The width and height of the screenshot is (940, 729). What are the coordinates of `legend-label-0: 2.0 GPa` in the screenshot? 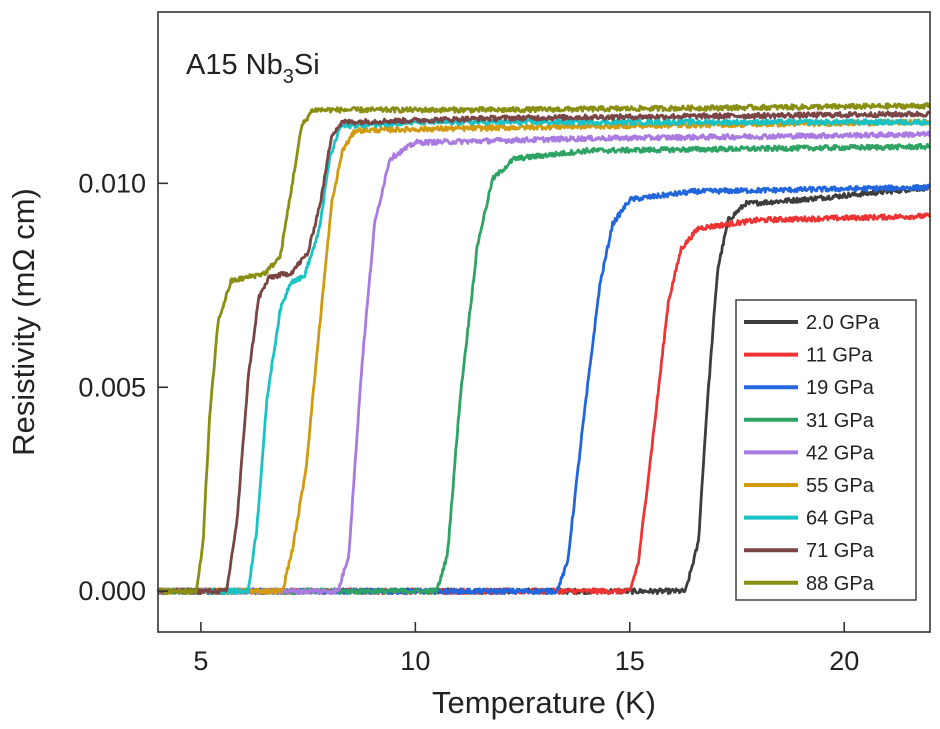 It's located at (843, 323).